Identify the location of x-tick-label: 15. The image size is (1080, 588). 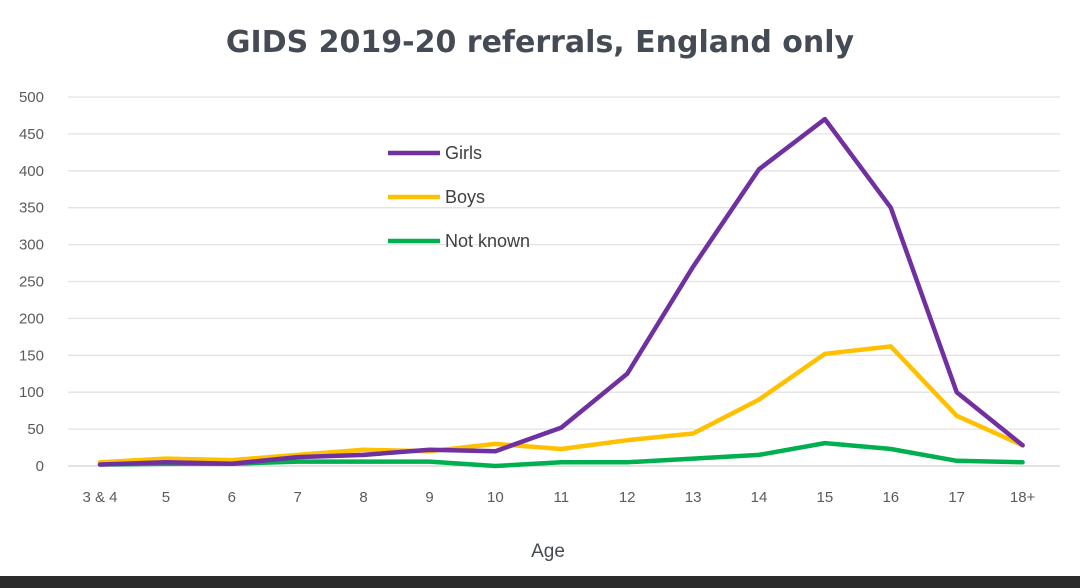
(825, 497).